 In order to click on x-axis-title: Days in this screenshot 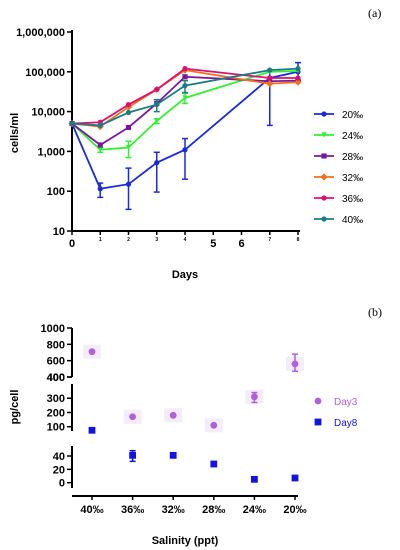, I will do `click(185, 275)`.